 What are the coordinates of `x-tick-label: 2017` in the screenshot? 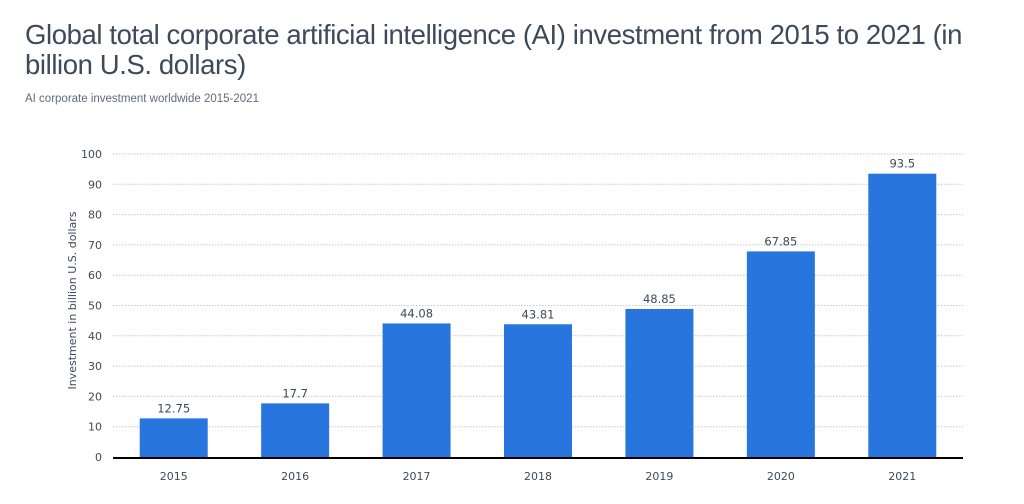 It's located at (417, 476).